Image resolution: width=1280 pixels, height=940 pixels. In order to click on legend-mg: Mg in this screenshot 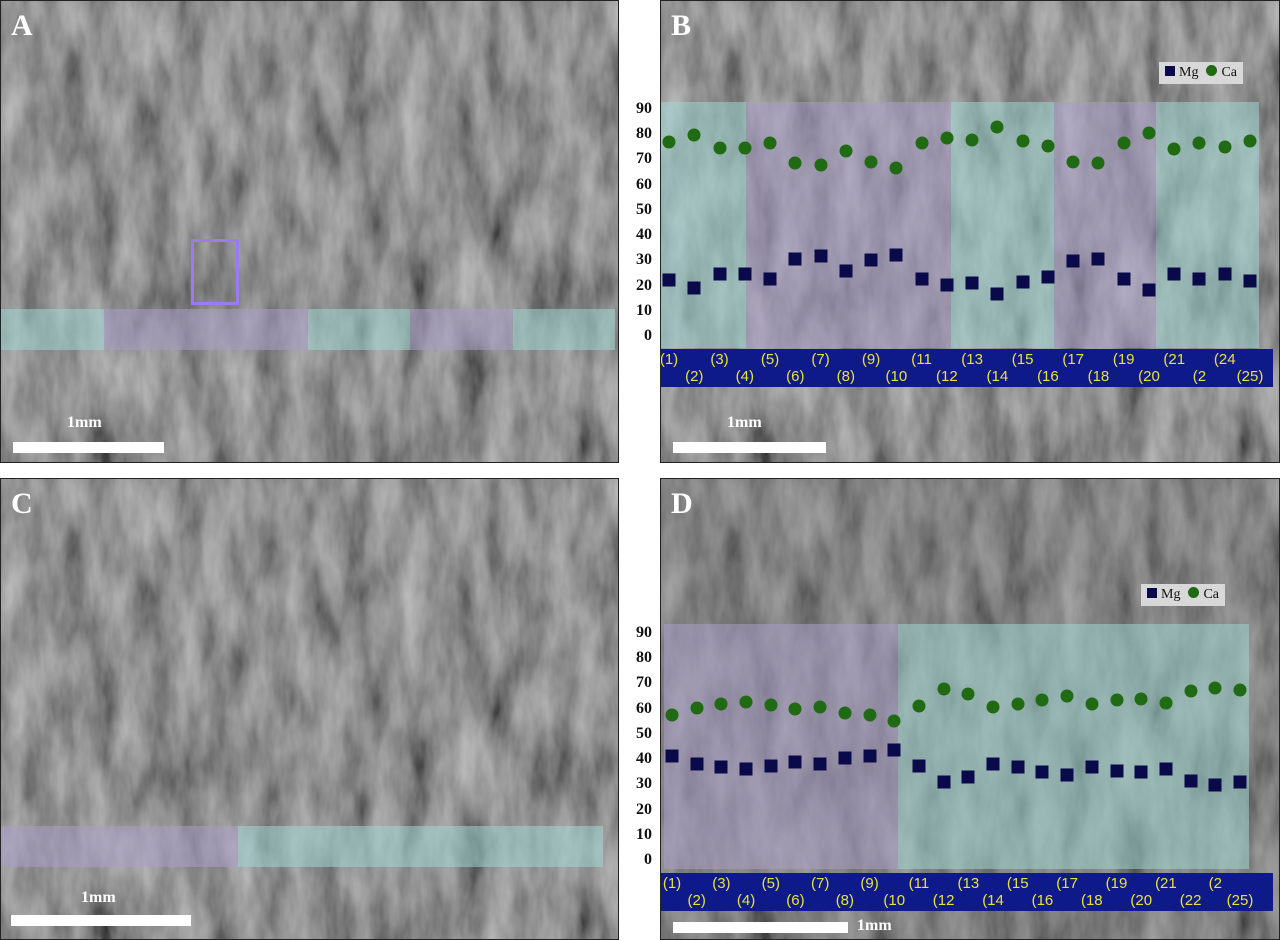, I will do `click(1181, 73)`.